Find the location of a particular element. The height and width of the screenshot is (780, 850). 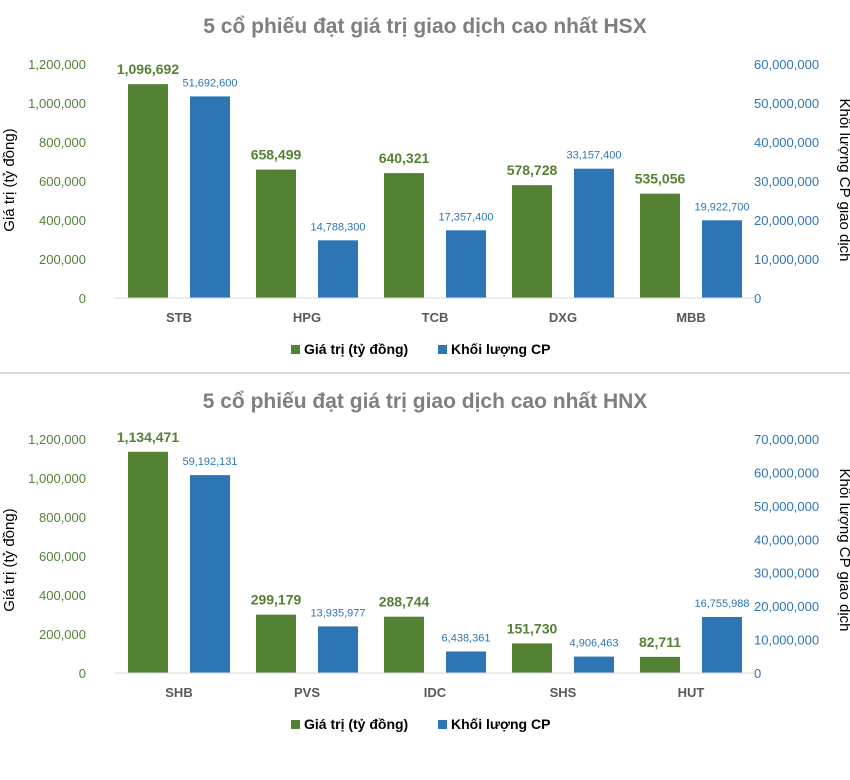

data-label-volume: 13,935,977 is located at coordinates (337, 613).